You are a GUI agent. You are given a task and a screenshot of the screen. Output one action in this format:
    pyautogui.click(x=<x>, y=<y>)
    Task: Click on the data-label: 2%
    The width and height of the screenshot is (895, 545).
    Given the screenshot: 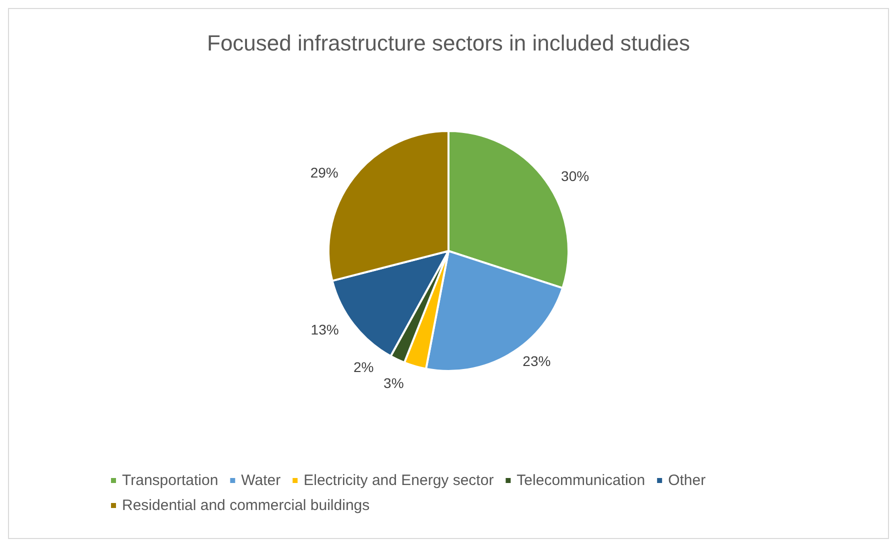 What is the action you would take?
    pyautogui.click(x=363, y=366)
    